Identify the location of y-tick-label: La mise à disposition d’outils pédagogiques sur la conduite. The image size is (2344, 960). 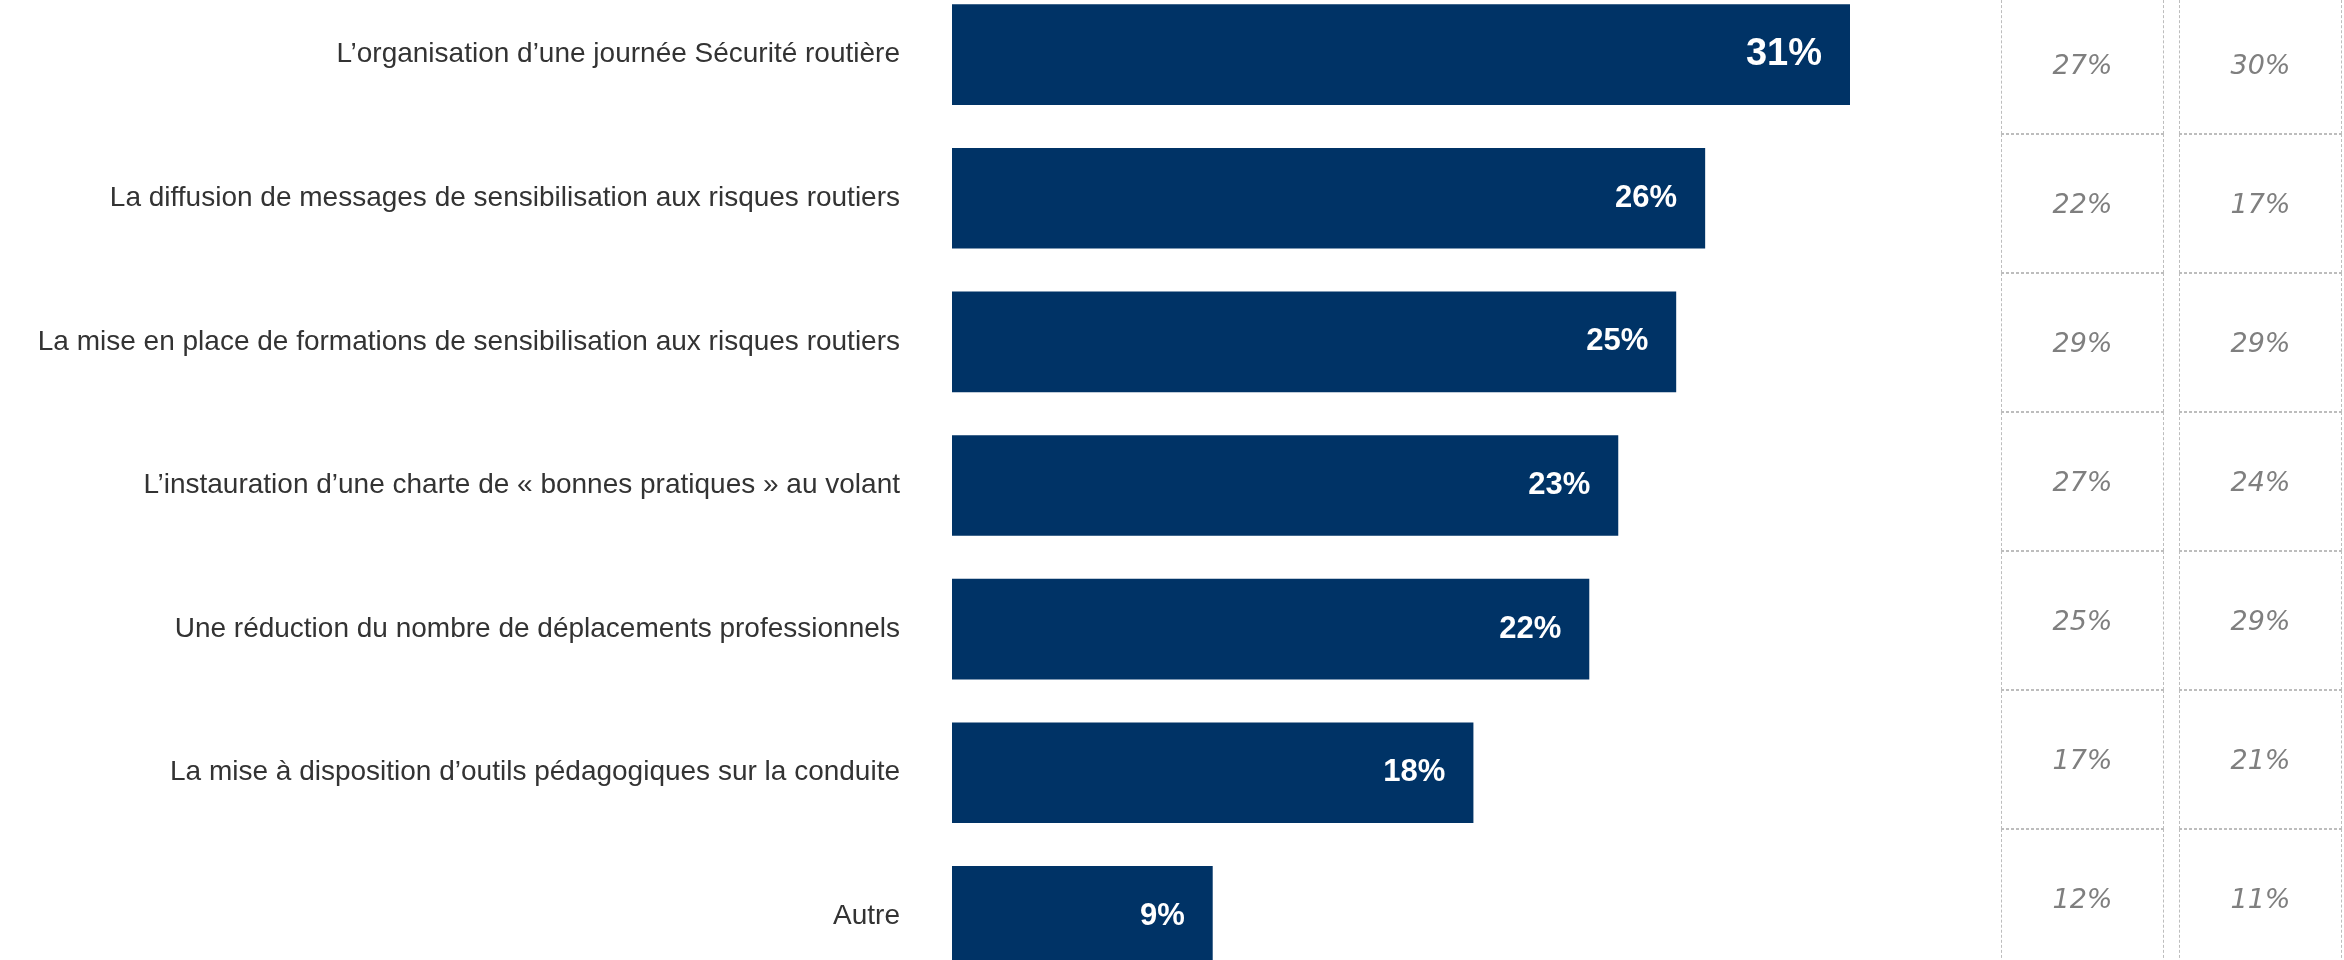
(534, 771).